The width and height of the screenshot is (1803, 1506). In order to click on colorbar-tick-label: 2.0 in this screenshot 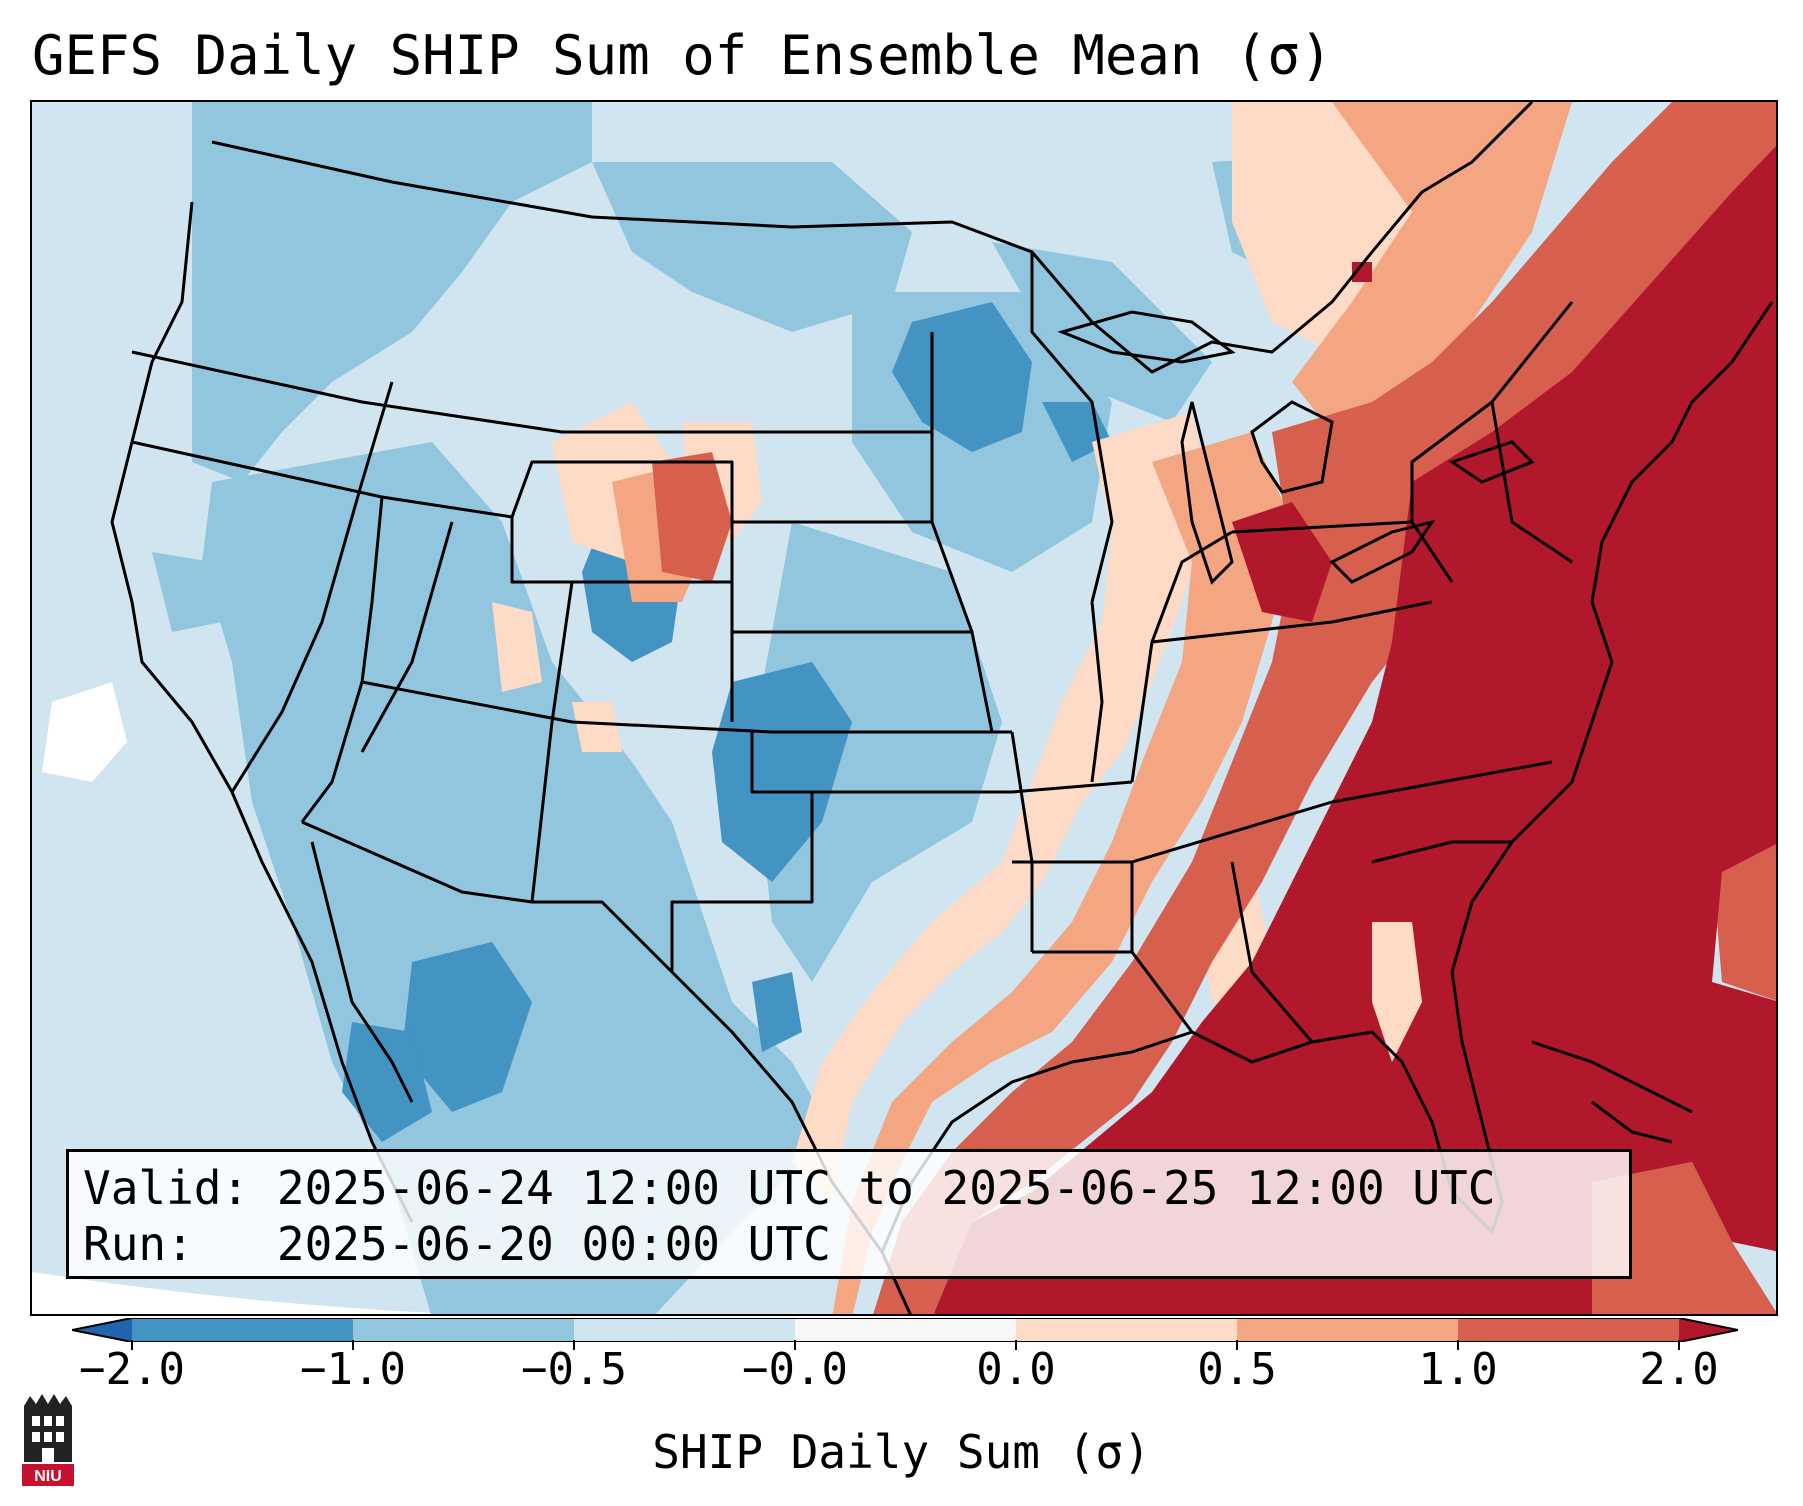, I will do `click(1679, 1369)`.